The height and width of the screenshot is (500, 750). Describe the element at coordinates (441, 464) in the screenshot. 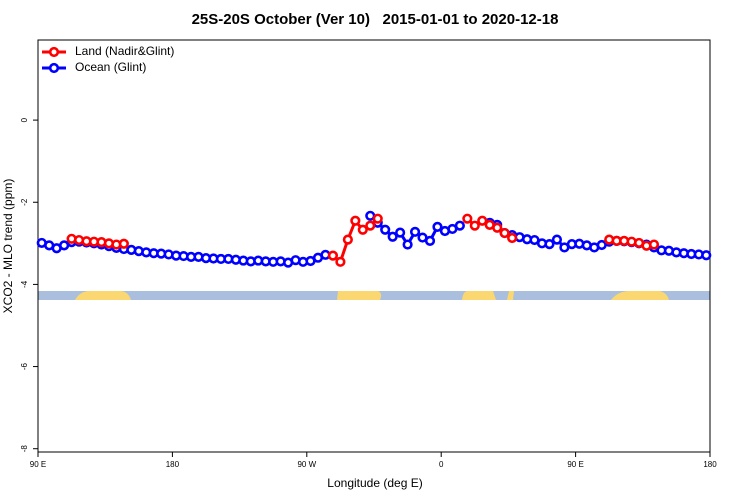

I see `x-tick-label: 0` at that location.